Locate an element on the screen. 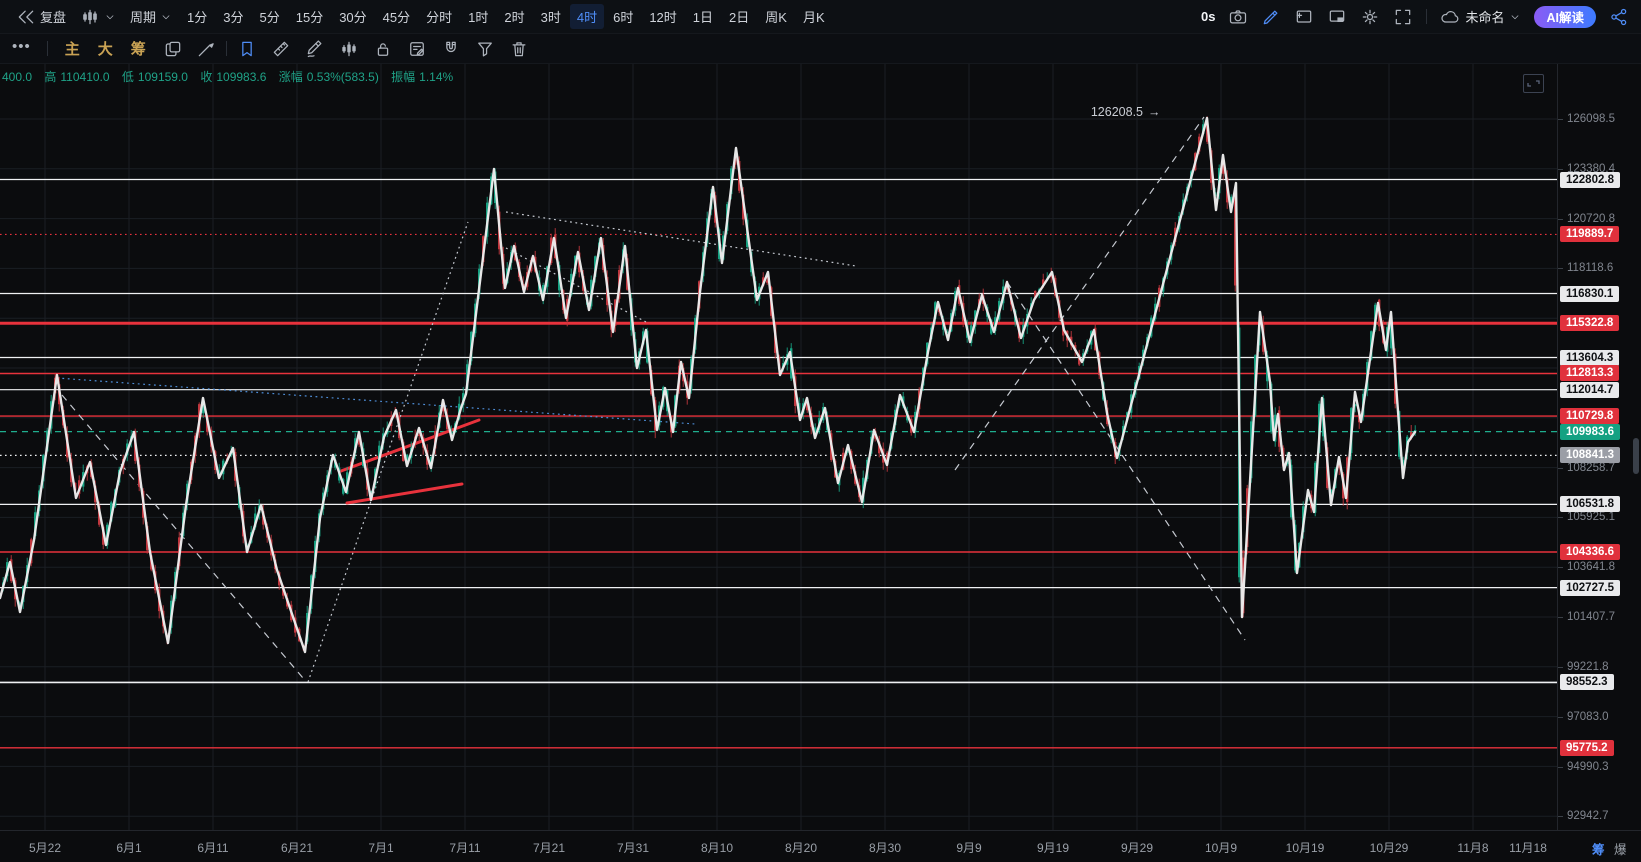 The image size is (1641, 862). liquidation-toggle: 爆 is located at coordinates (1620, 850).